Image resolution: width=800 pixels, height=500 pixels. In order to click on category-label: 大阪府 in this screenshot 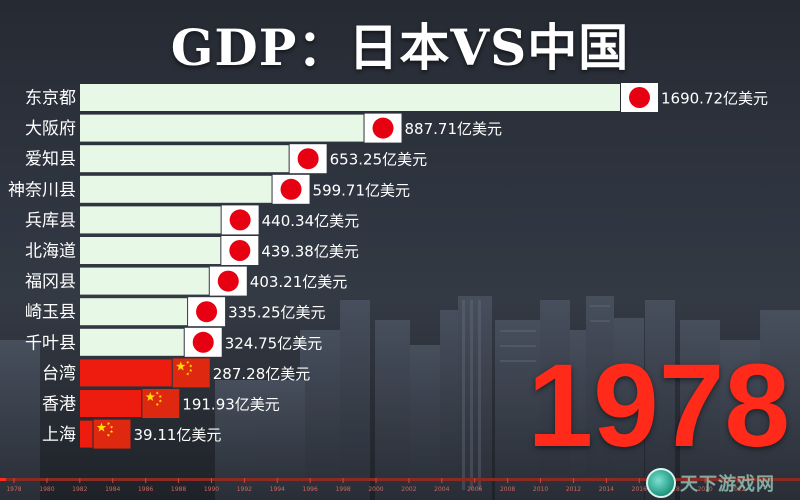, I will do `click(50, 129)`.